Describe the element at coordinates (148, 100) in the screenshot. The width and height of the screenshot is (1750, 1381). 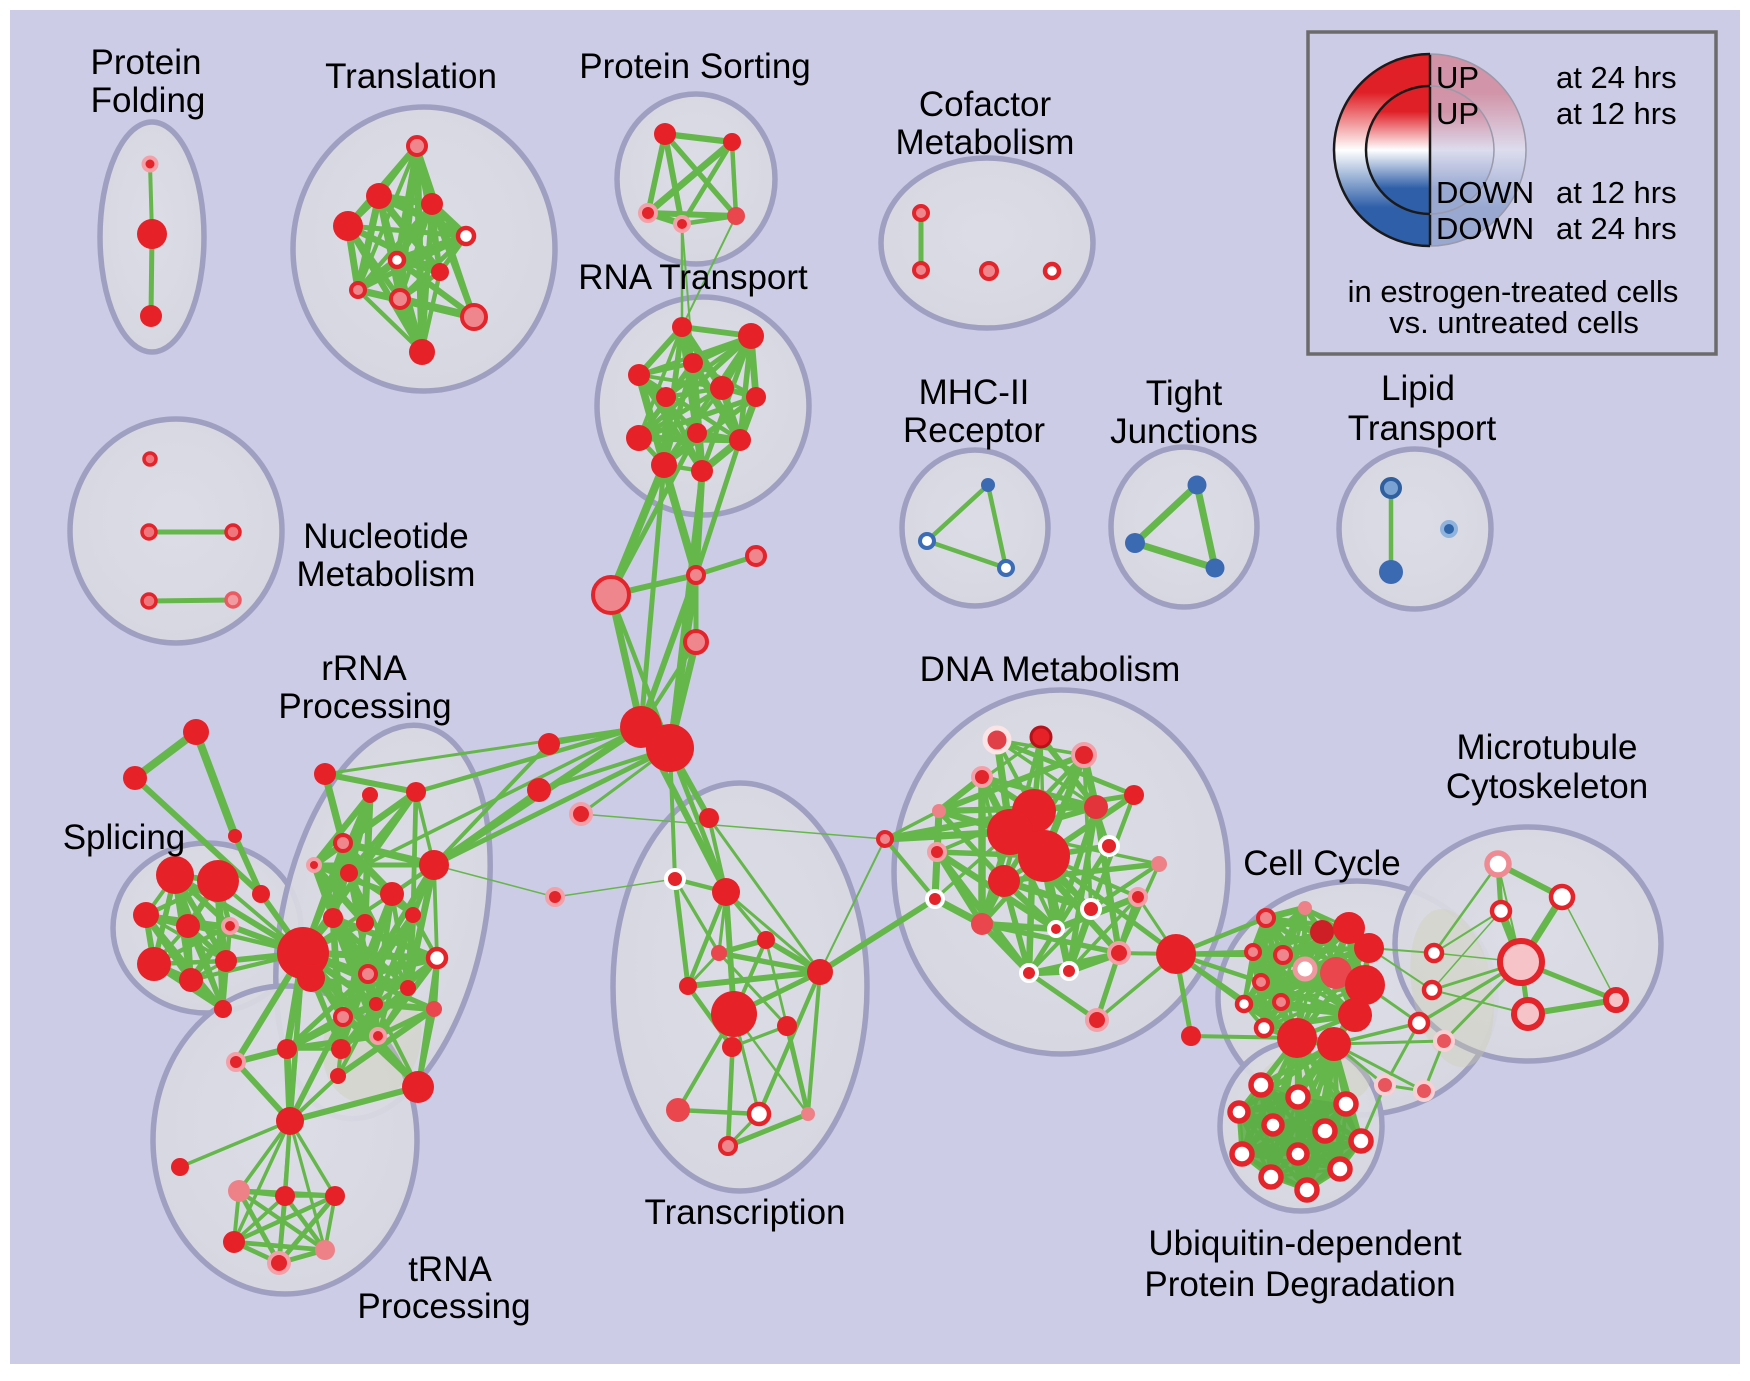
I see `svg-text: Folding` at that location.